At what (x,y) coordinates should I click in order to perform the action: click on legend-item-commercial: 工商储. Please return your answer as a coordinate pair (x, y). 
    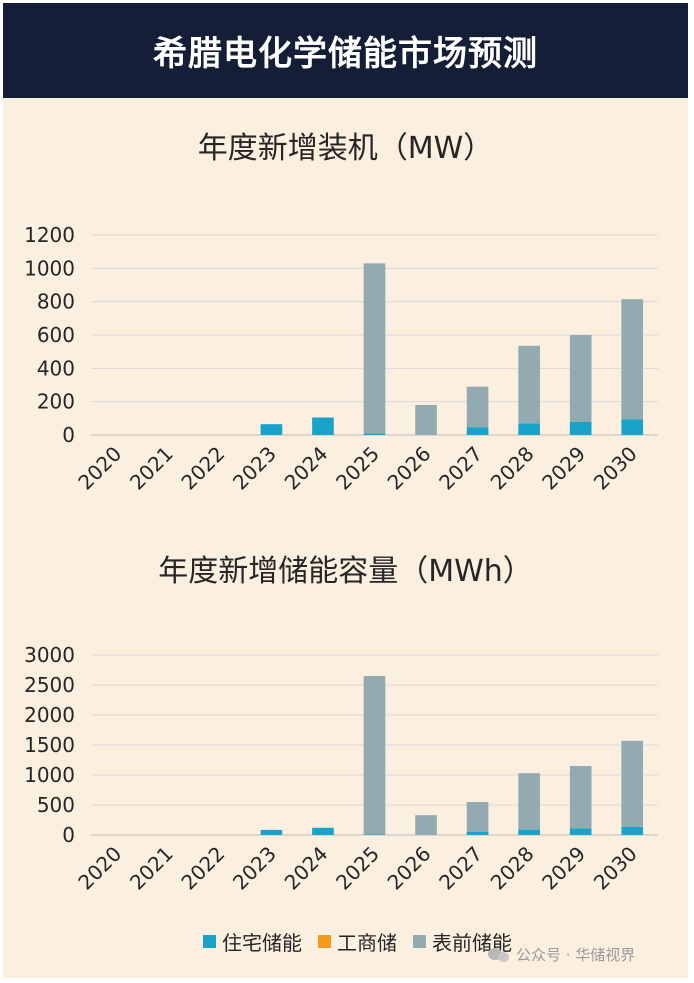
    Looking at the image, I should click on (357, 941).